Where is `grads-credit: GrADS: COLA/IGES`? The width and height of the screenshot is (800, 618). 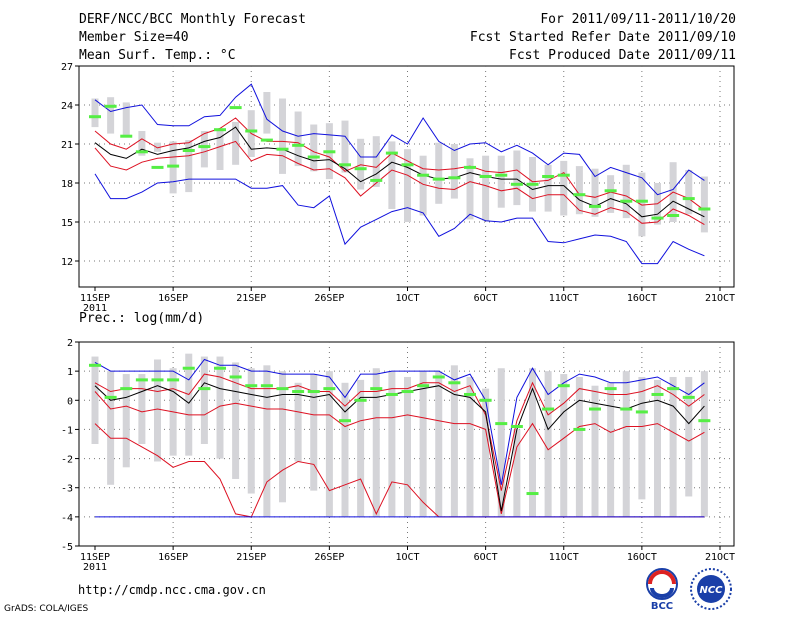 grads-credit: GrADS: COLA/IGES is located at coordinates (46, 609).